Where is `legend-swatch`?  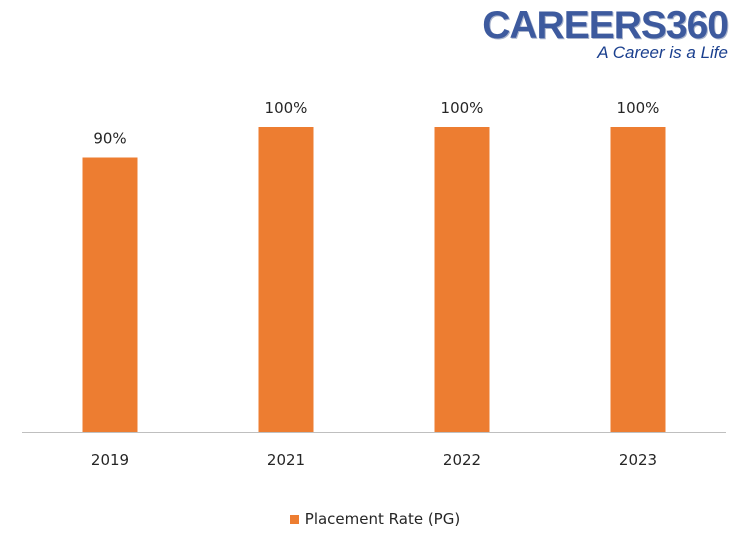
legend-swatch is located at coordinates (294, 519).